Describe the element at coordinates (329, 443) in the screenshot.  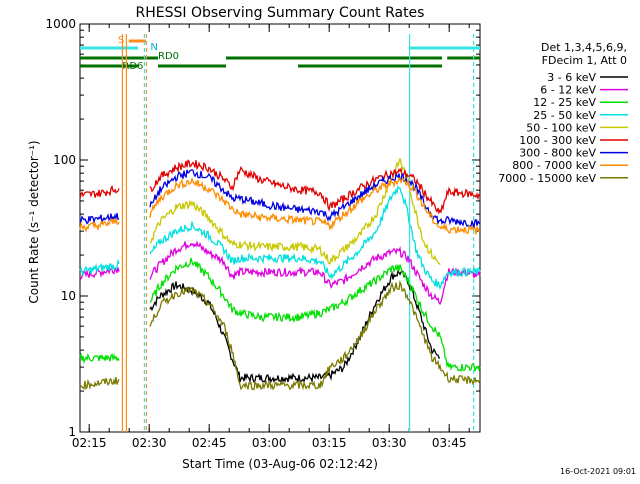
I see `x-tick-label: 03:15` at that location.